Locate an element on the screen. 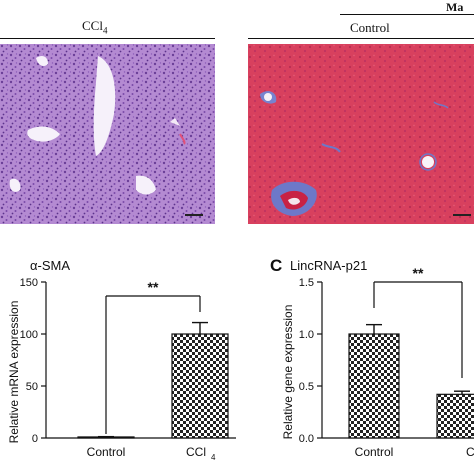 The width and height of the screenshot is (474, 474). chart-c-y-tick-label: 0.5 is located at coordinates (306, 387).